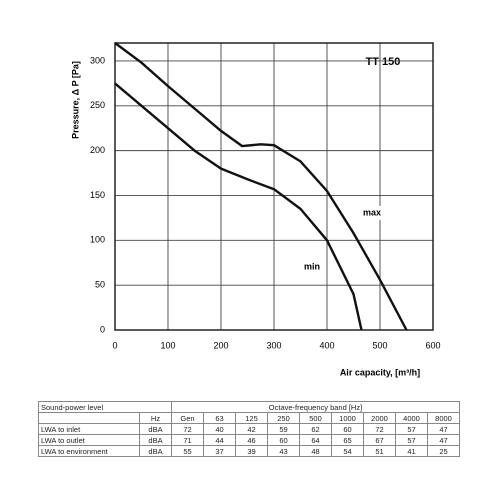 The width and height of the screenshot is (500, 500). I want to click on table-cell: 51, so click(379, 451).